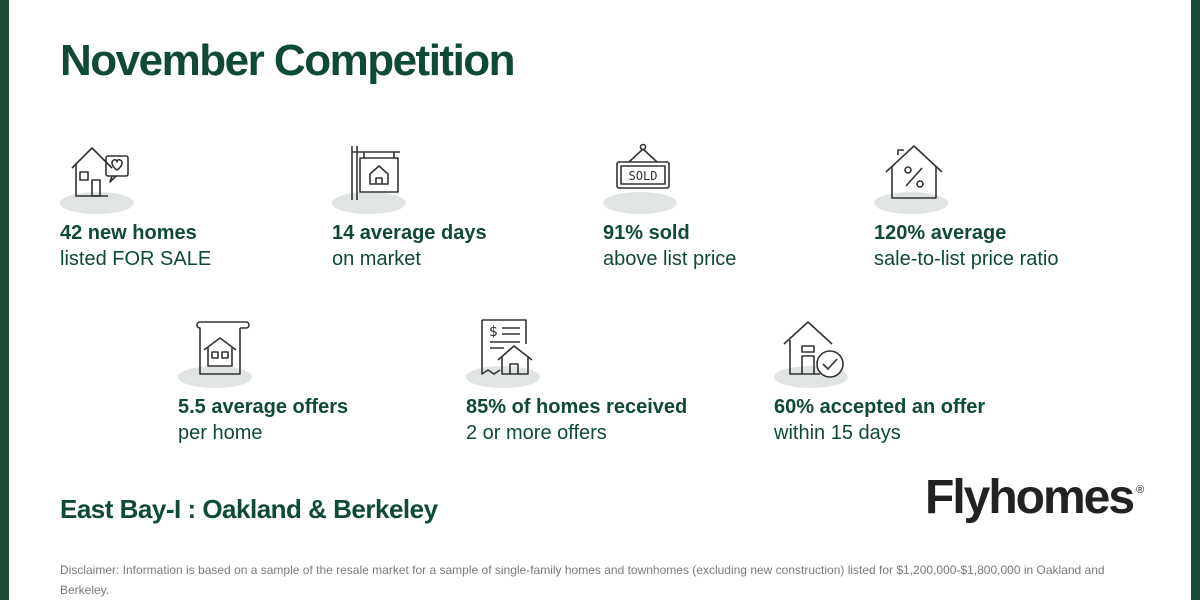 The image size is (1200, 600). I want to click on registered-mark: ®, so click(1140, 490).